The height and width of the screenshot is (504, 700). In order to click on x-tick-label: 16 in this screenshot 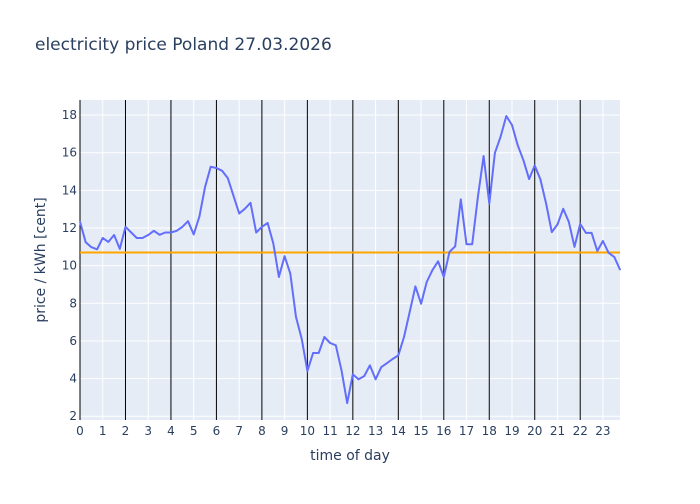, I will do `click(443, 431)`.